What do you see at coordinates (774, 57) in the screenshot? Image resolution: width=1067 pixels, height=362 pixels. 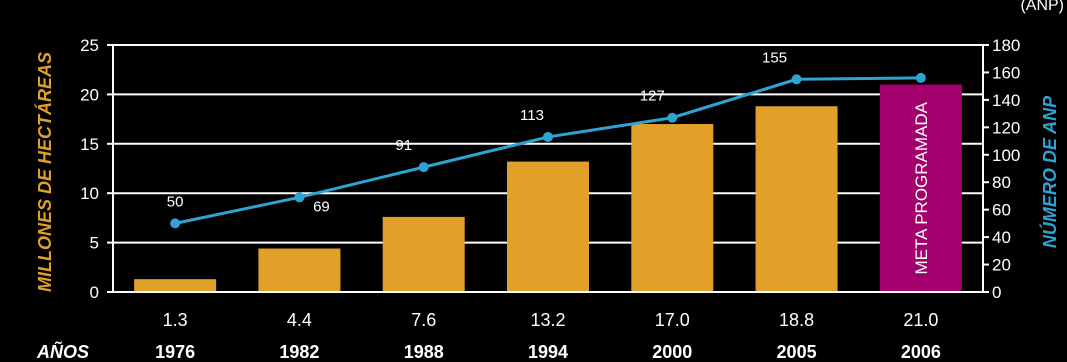 I see `count-label: 155` at bounding box center [774, 57].